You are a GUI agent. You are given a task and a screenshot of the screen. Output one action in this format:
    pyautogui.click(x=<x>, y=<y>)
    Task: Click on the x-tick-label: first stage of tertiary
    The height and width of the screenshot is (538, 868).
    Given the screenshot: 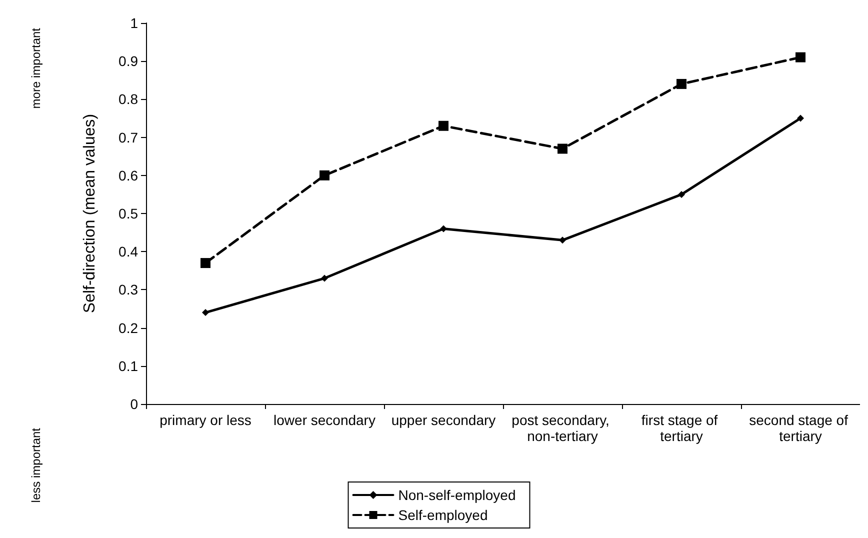 What is the action you would take?
    pyautogui.click(x=681, y=428)
    